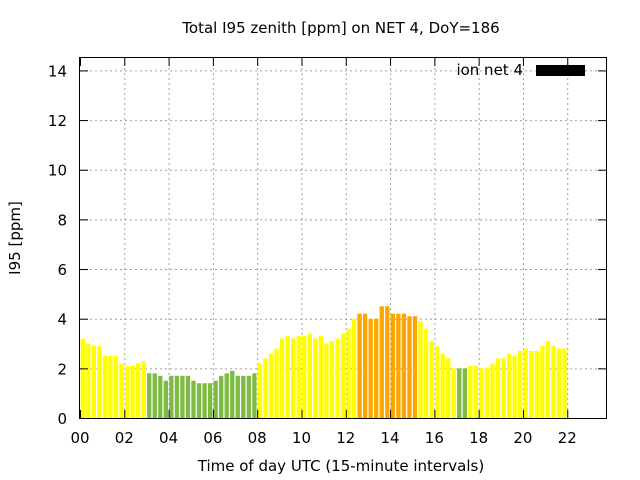 The width and height of the screenshot is (640, 480). What do you see at coordinates (323, 438) in the screenshot?
I see `x-tick-labels: 00 02 04 06 08 10 12 14 16 18 20 22` at bounding box center [323, 438].